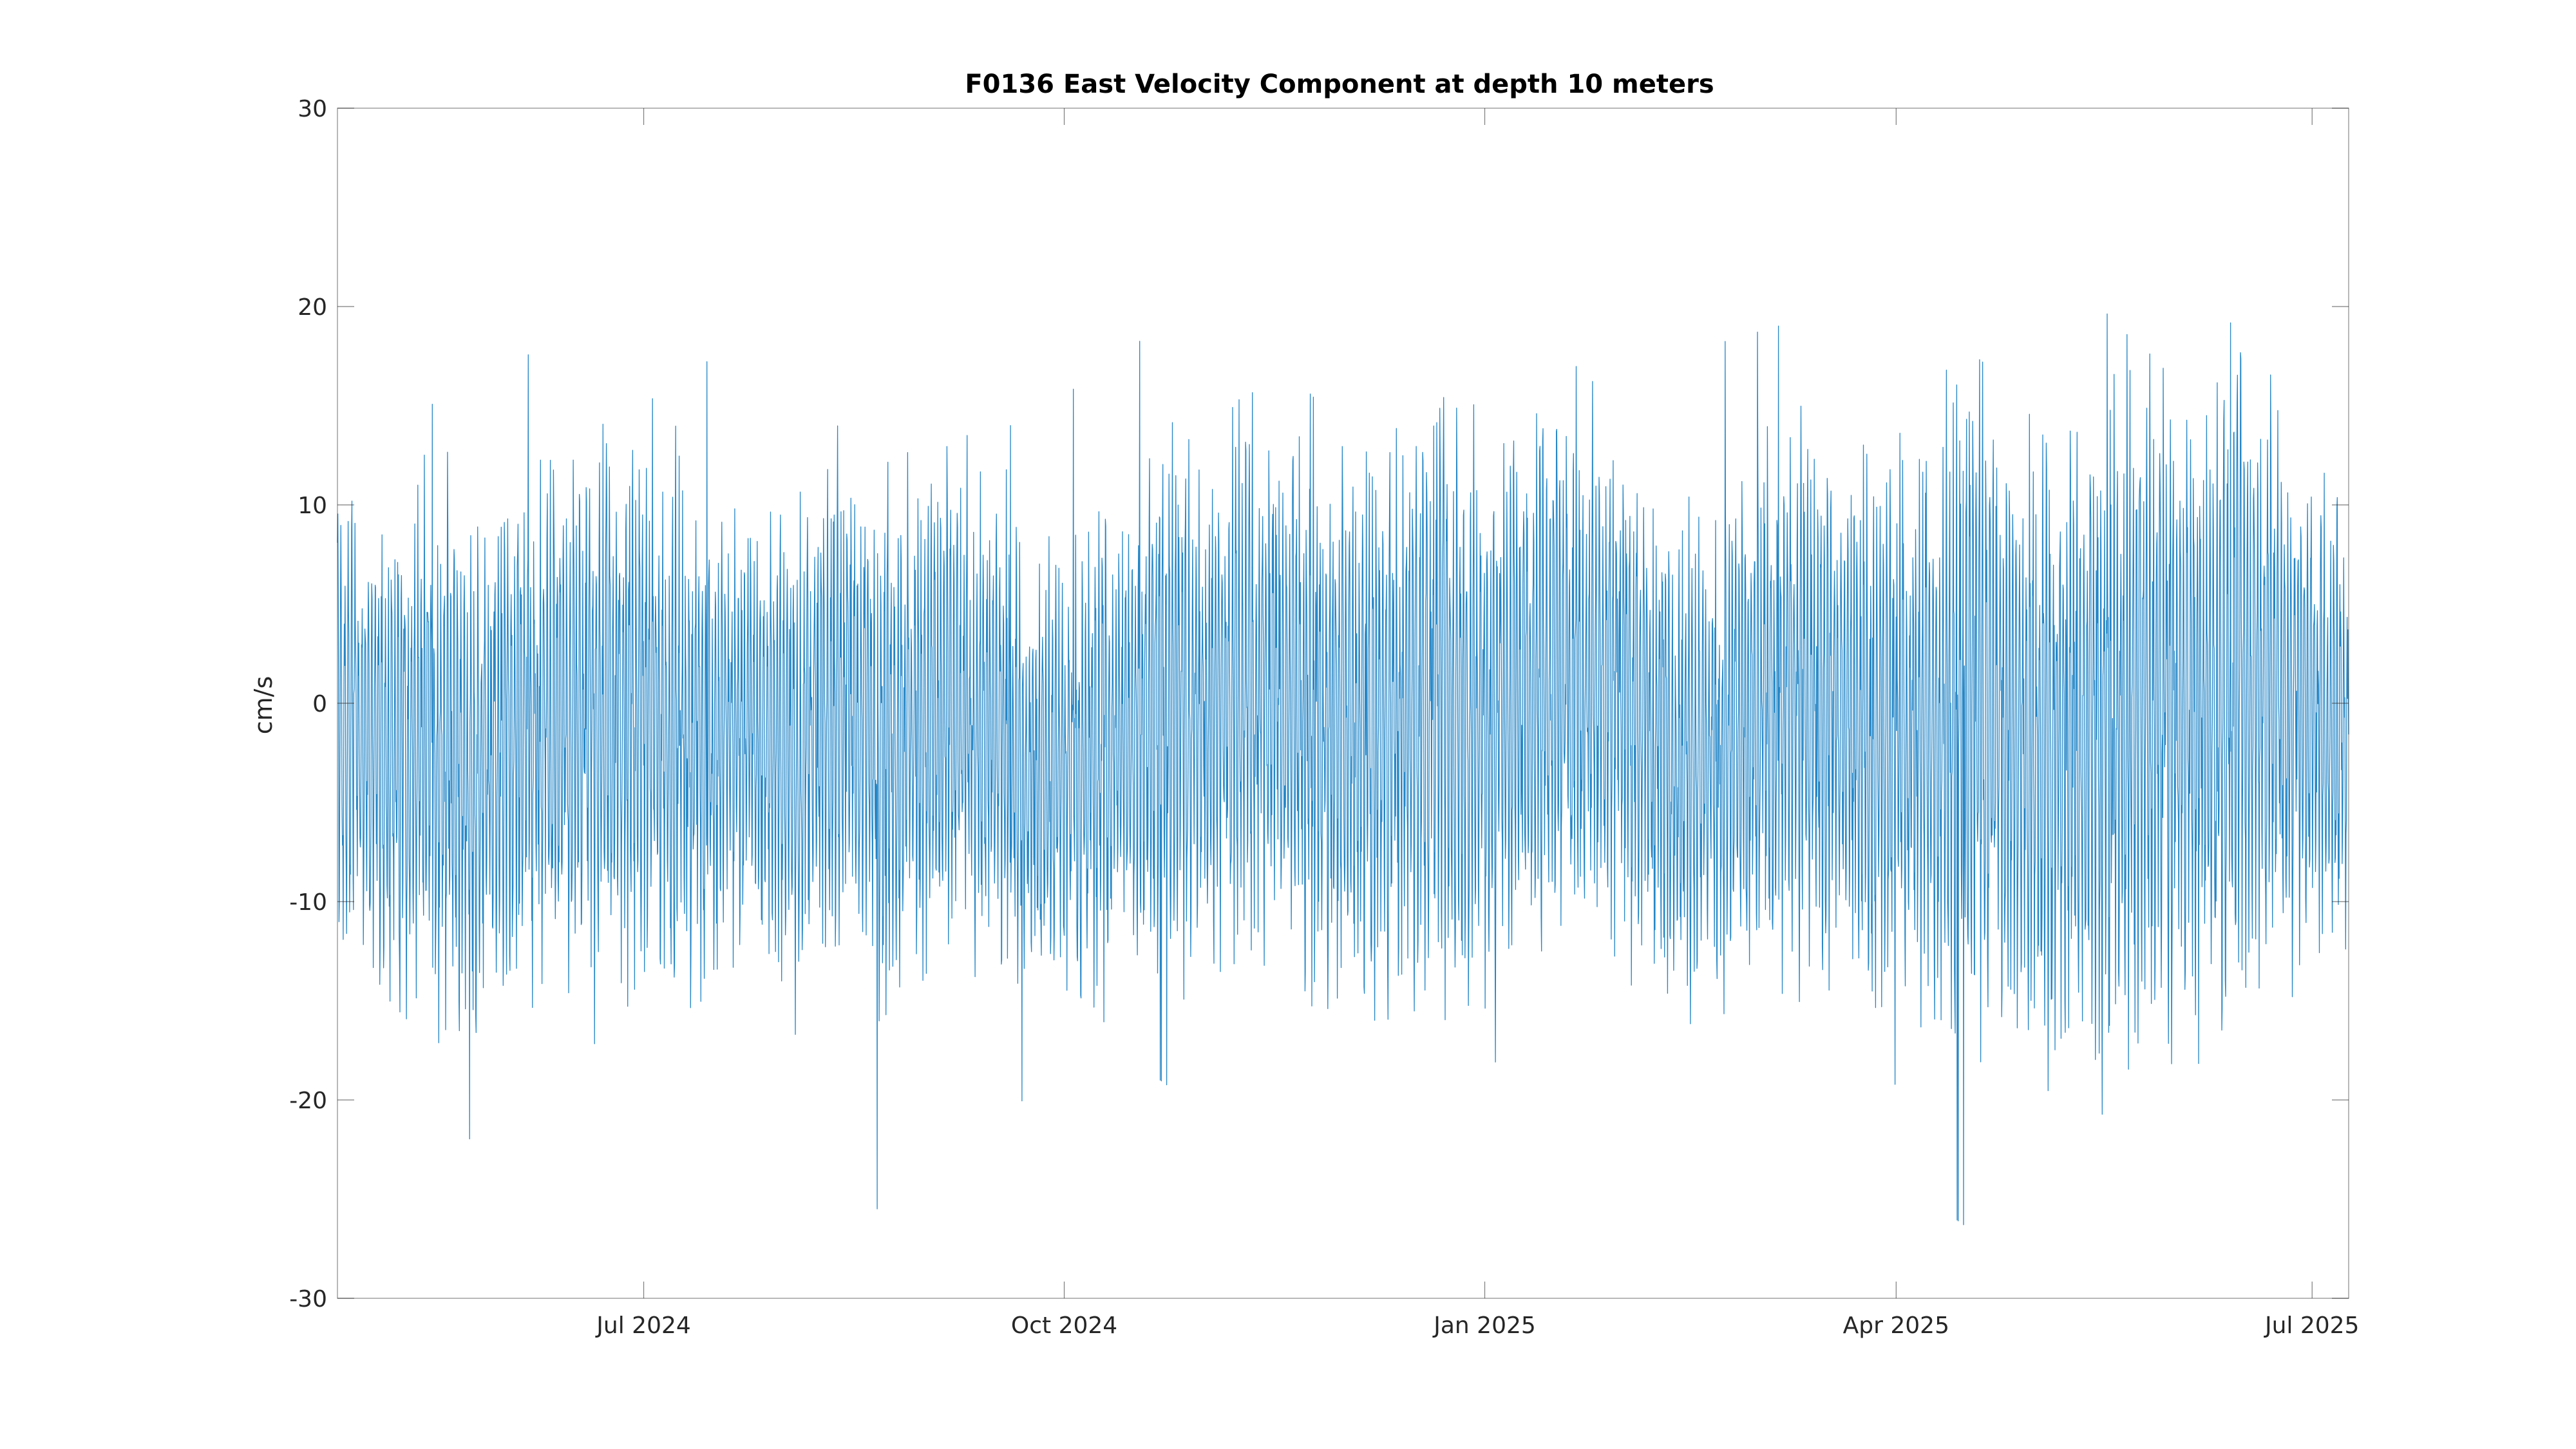 The height and width of the screenshot is (1449, 2576). I want to click on y-tick-label: 20, so click(312, 307).